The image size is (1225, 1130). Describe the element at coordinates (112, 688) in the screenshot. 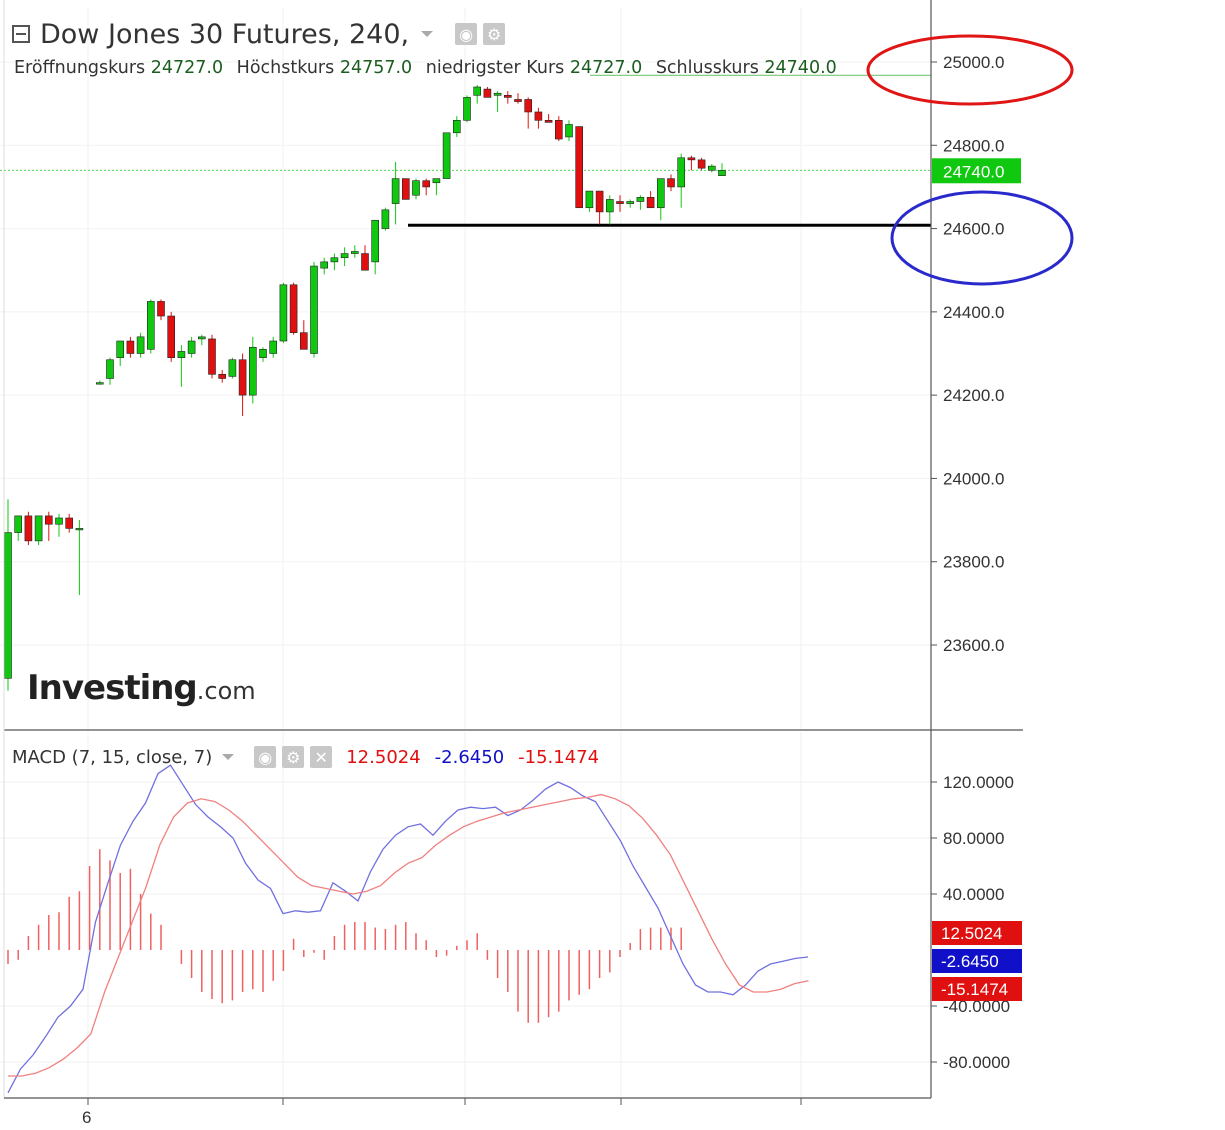

I see `logo-brand: Investing` at that location.